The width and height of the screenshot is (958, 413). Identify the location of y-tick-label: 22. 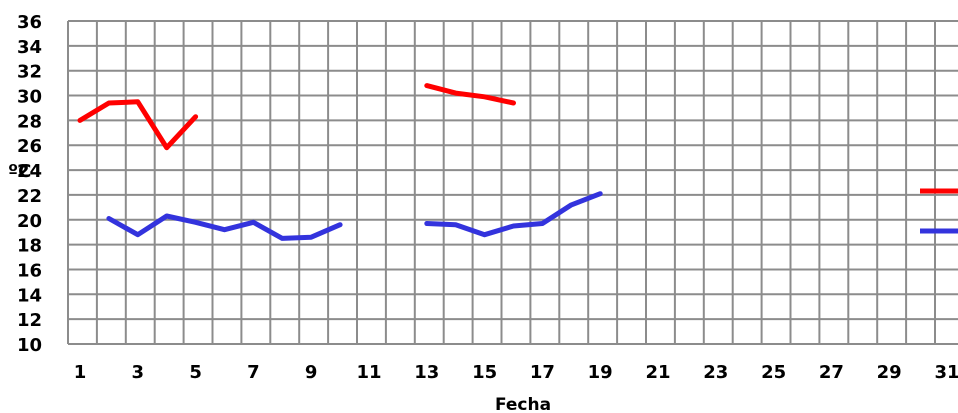
(29, 196).